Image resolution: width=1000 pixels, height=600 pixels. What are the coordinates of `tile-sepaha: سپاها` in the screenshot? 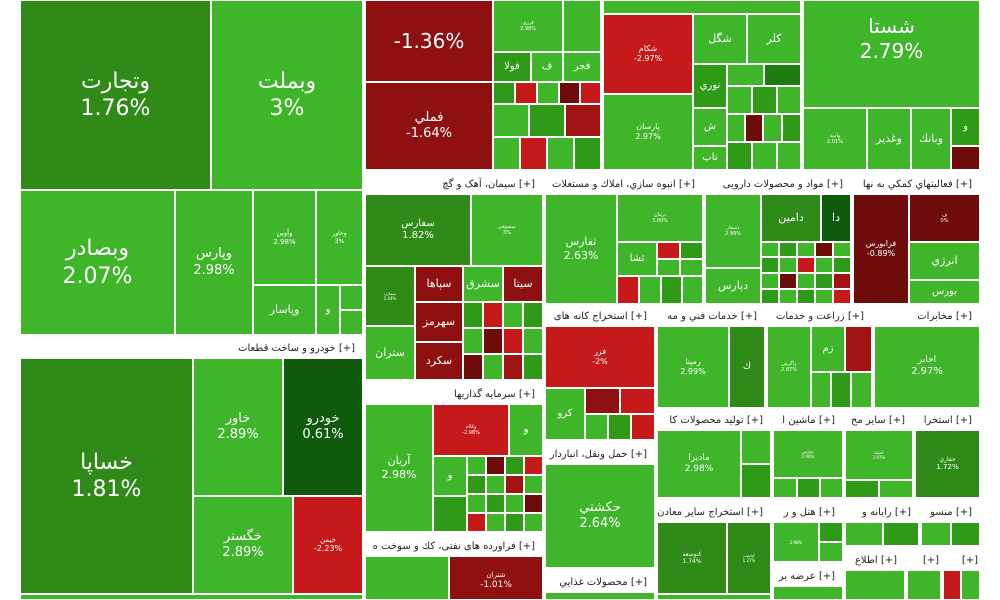 It's located at (439, 284).